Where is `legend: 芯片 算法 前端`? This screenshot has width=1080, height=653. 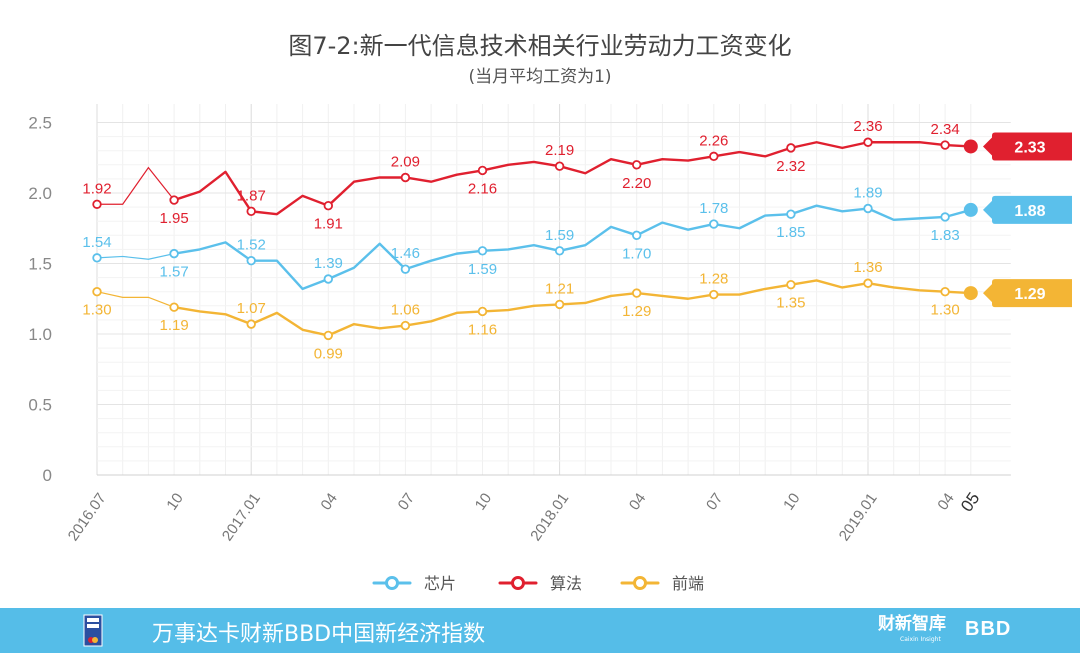
legend: 芯片 算法 前端 is located at coordinates (538, 583).